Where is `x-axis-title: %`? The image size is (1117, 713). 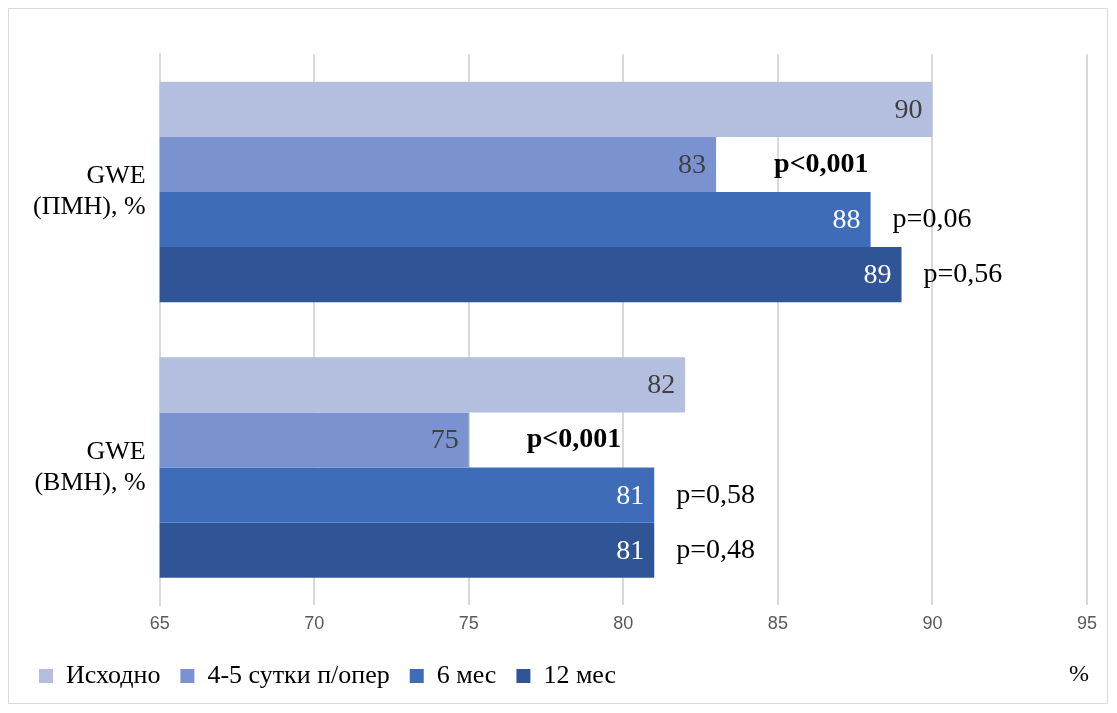
x-axis-title: % is located at coordinates (1079, 673).